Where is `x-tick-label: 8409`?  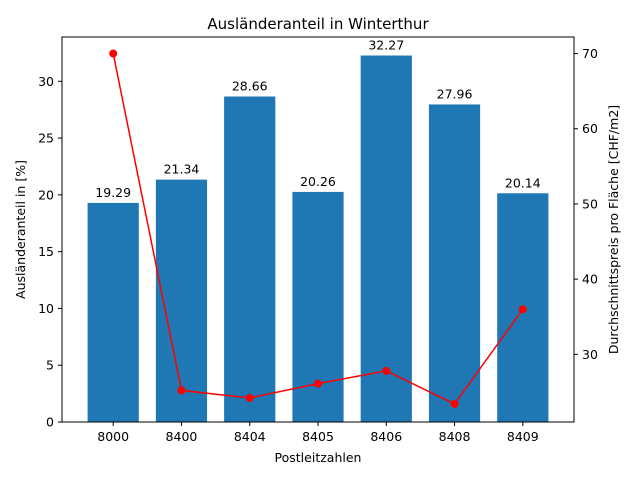 x-tick-label: 8409 is located at coordinates (523, 436).